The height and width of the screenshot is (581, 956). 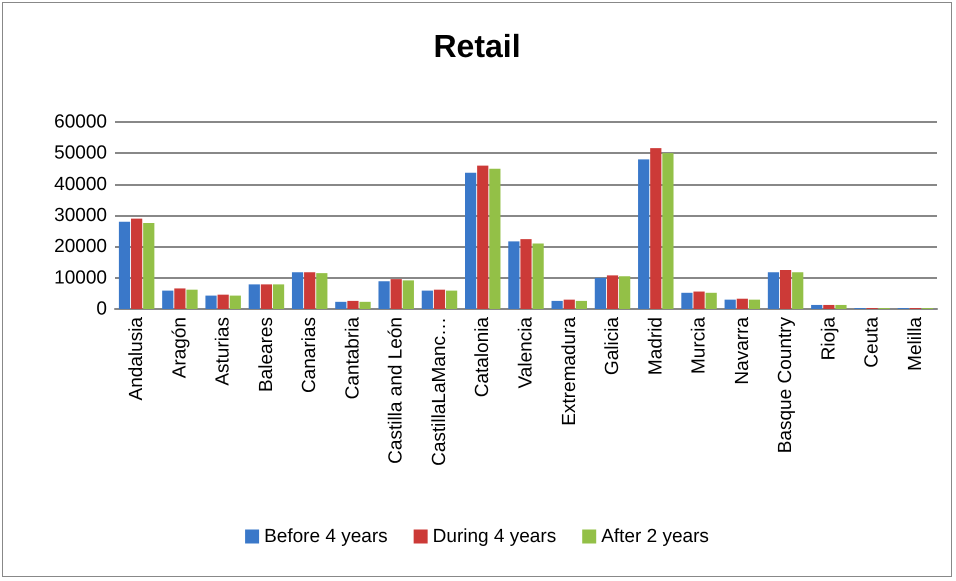 What do you see at coordinates (309, 355) in the screenshot?
I see `x-tick-label: Canarias` at bounding box center [309, 355].